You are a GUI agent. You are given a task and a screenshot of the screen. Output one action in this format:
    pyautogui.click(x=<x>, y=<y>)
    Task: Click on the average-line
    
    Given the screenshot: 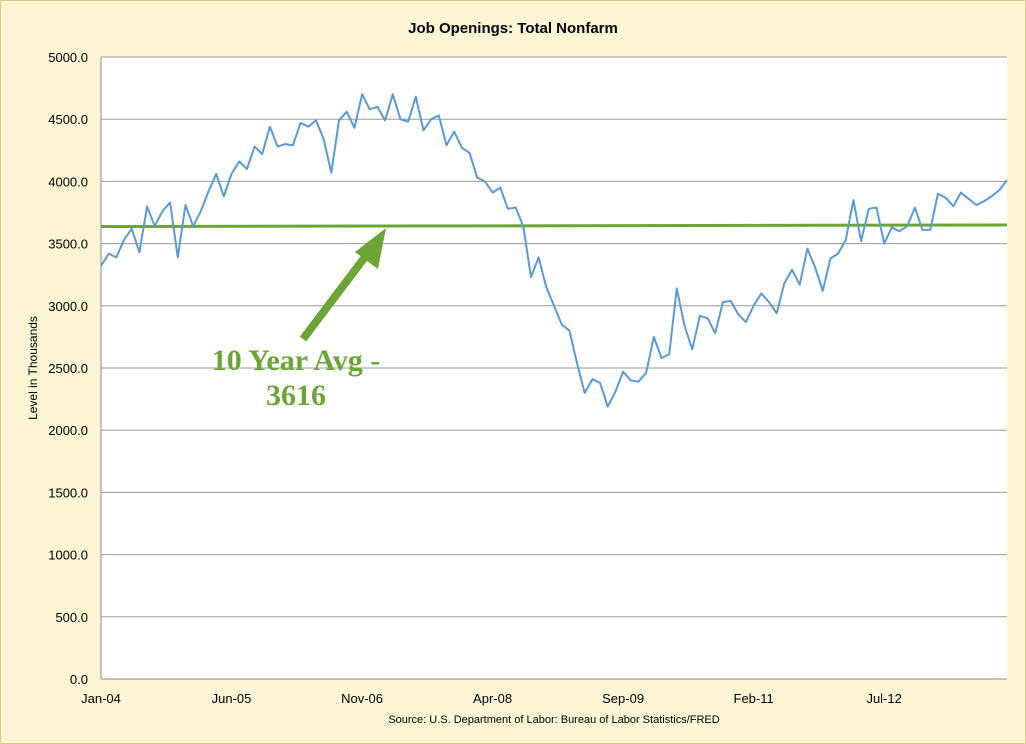 What is the action you would take?
    pyautogui.click(x=554, y=226)
    